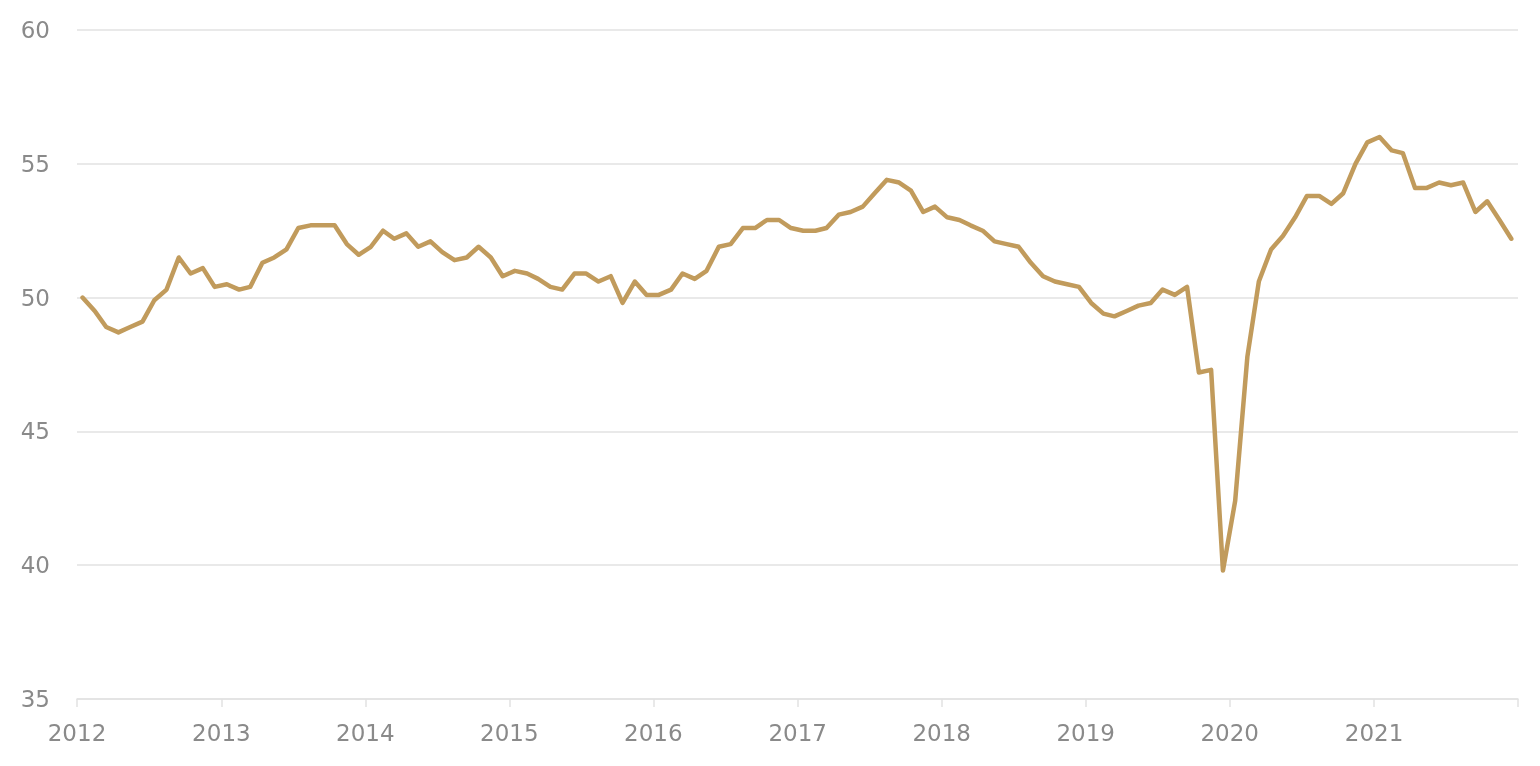  Describe the element at coordinates (509, 732) in the screenshot. I see `x-tick-label: 2015` at that location.